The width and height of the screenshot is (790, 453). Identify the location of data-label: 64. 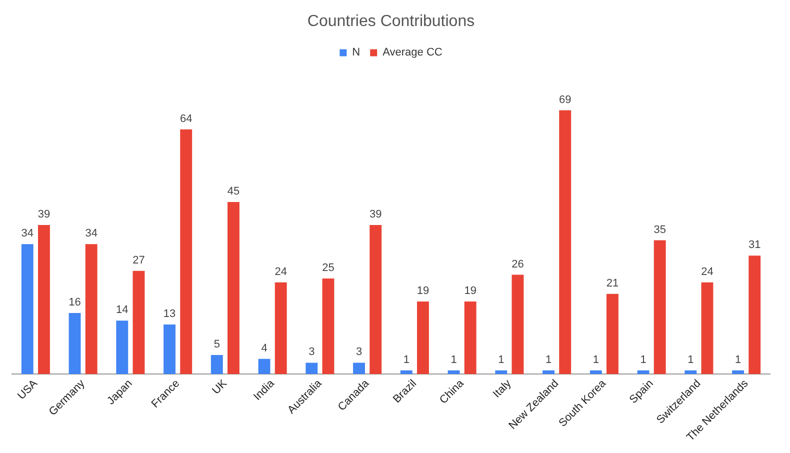
(186, 118).